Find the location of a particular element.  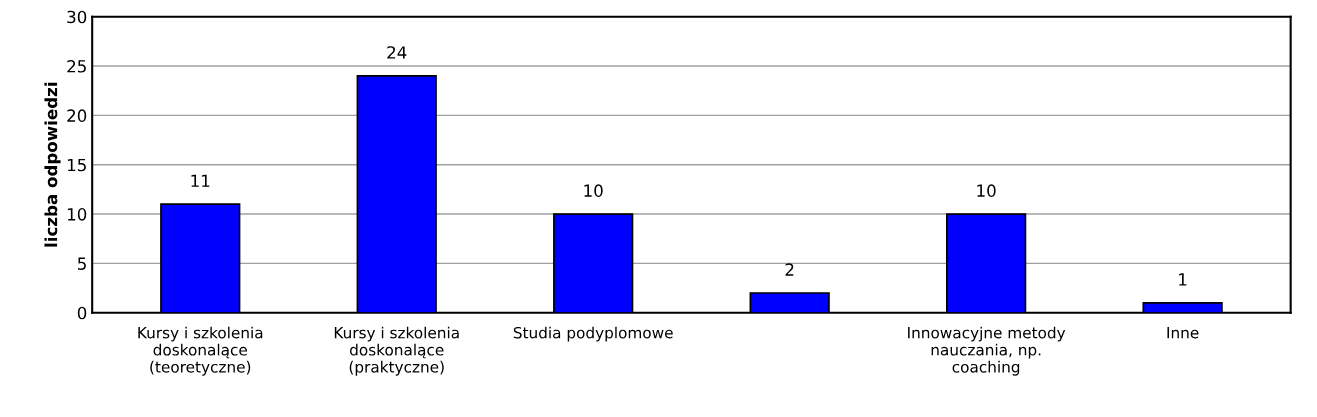

y-tick-label: 5 is located at coordinates (82, 263).